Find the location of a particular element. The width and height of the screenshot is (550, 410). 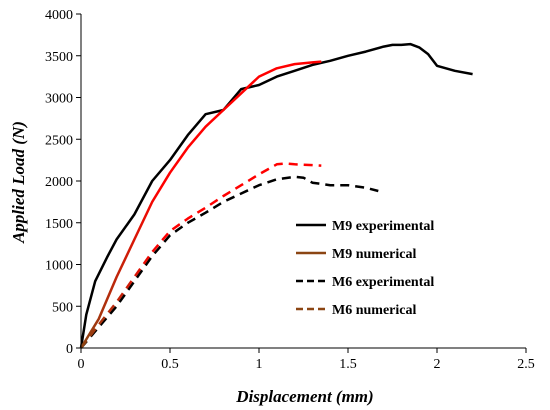

y-tick-label: 2500 is located at coordinates (59, 140).